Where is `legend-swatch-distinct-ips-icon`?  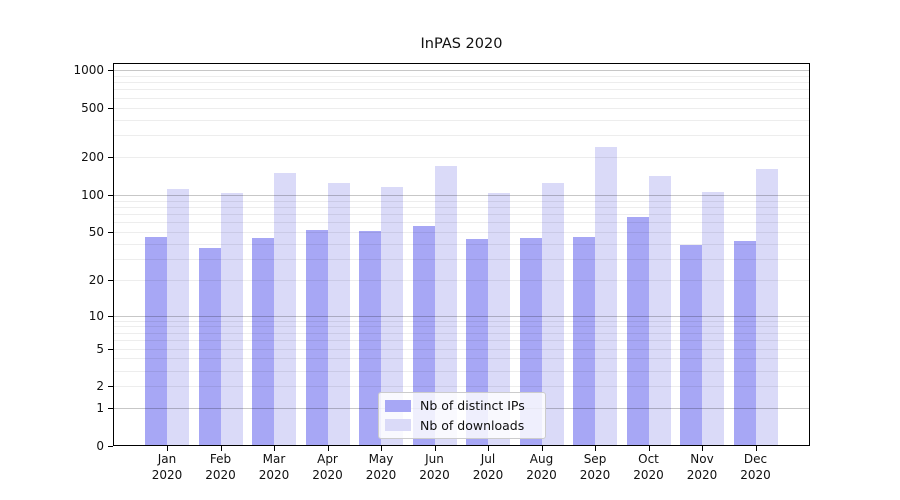 legend-swatch-distinct-ips-icon is located at coordinates (398, 405).